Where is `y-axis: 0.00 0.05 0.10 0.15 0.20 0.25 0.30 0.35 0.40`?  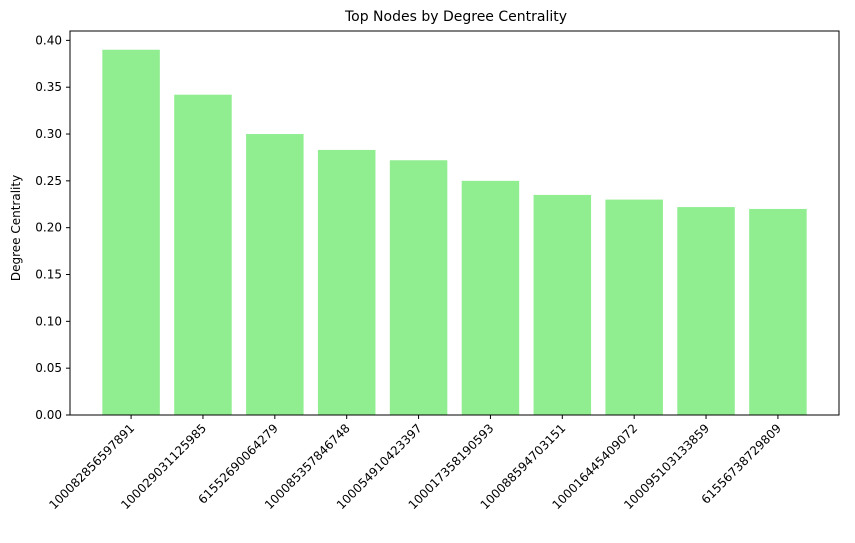
y-axis: 0.00 0.05 0.10 0.15 0.20 0.25 0.30 0.35 0.40 is located at coordinates (52, 227).